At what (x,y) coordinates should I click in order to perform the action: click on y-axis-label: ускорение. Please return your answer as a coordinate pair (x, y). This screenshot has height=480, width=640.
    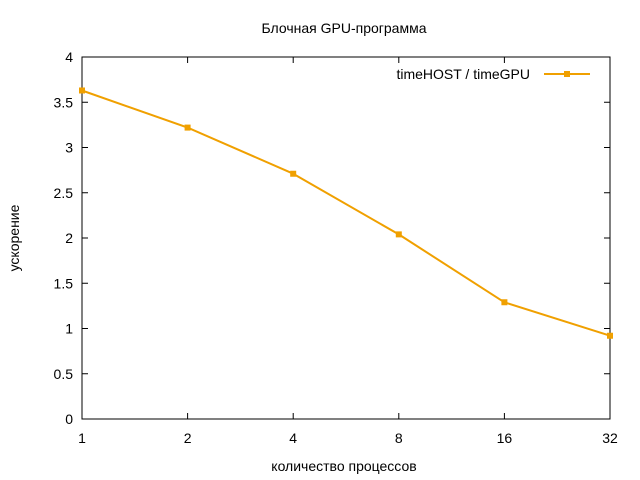
    Looking at the image, I should click on (14, 237).